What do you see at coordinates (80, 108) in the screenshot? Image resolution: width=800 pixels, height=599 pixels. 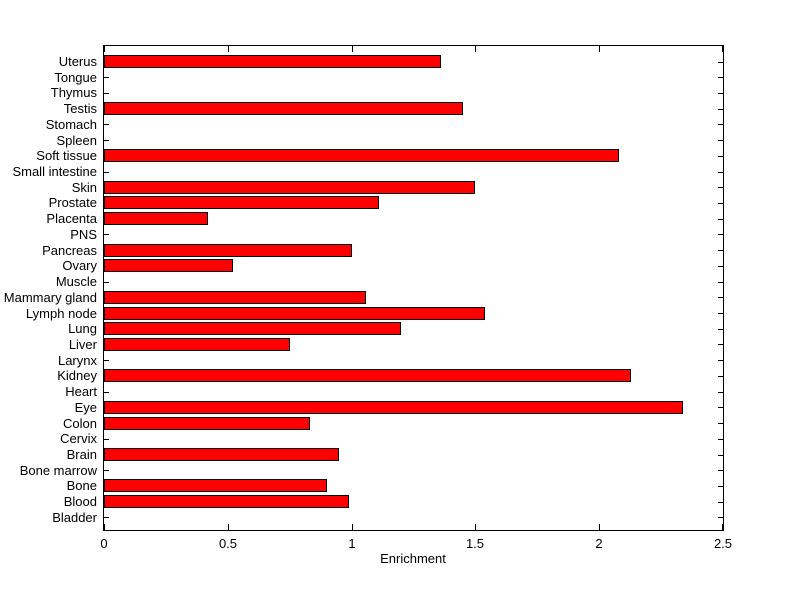 I see `y-tick-label: Testis` at bounding box center [80, 108].